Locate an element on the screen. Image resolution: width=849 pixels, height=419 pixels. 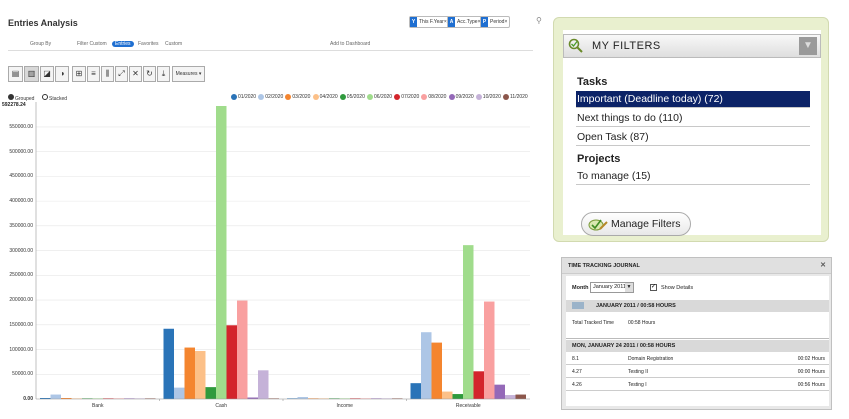
legend-item: 05/2020 is located at coordinates (352, 97).